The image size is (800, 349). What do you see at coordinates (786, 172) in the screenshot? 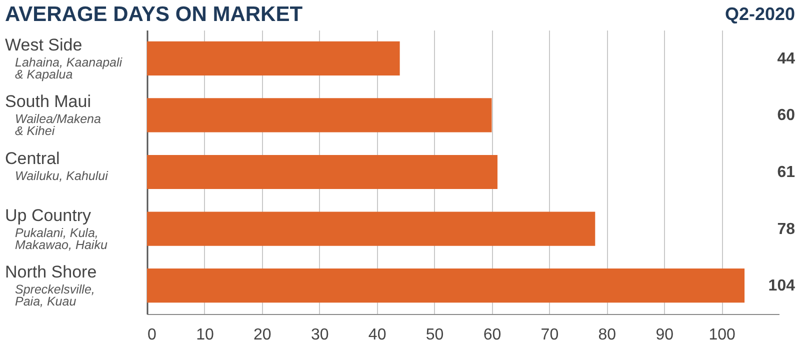
I see `data-label: 61` at bounding box center [786, 172].